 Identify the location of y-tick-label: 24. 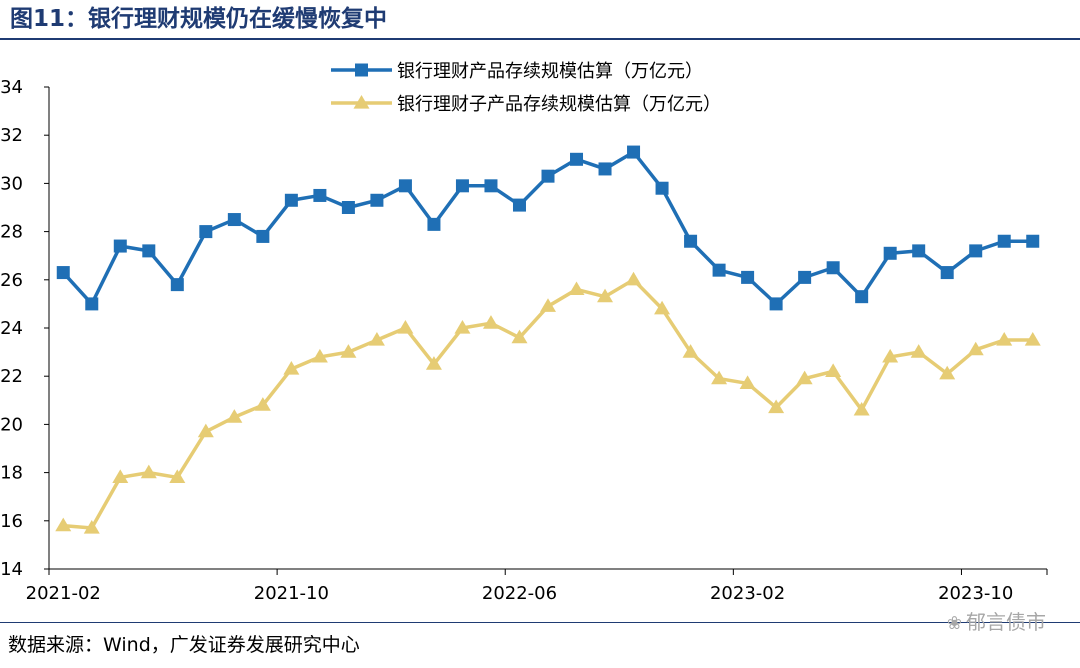
(11, 328).